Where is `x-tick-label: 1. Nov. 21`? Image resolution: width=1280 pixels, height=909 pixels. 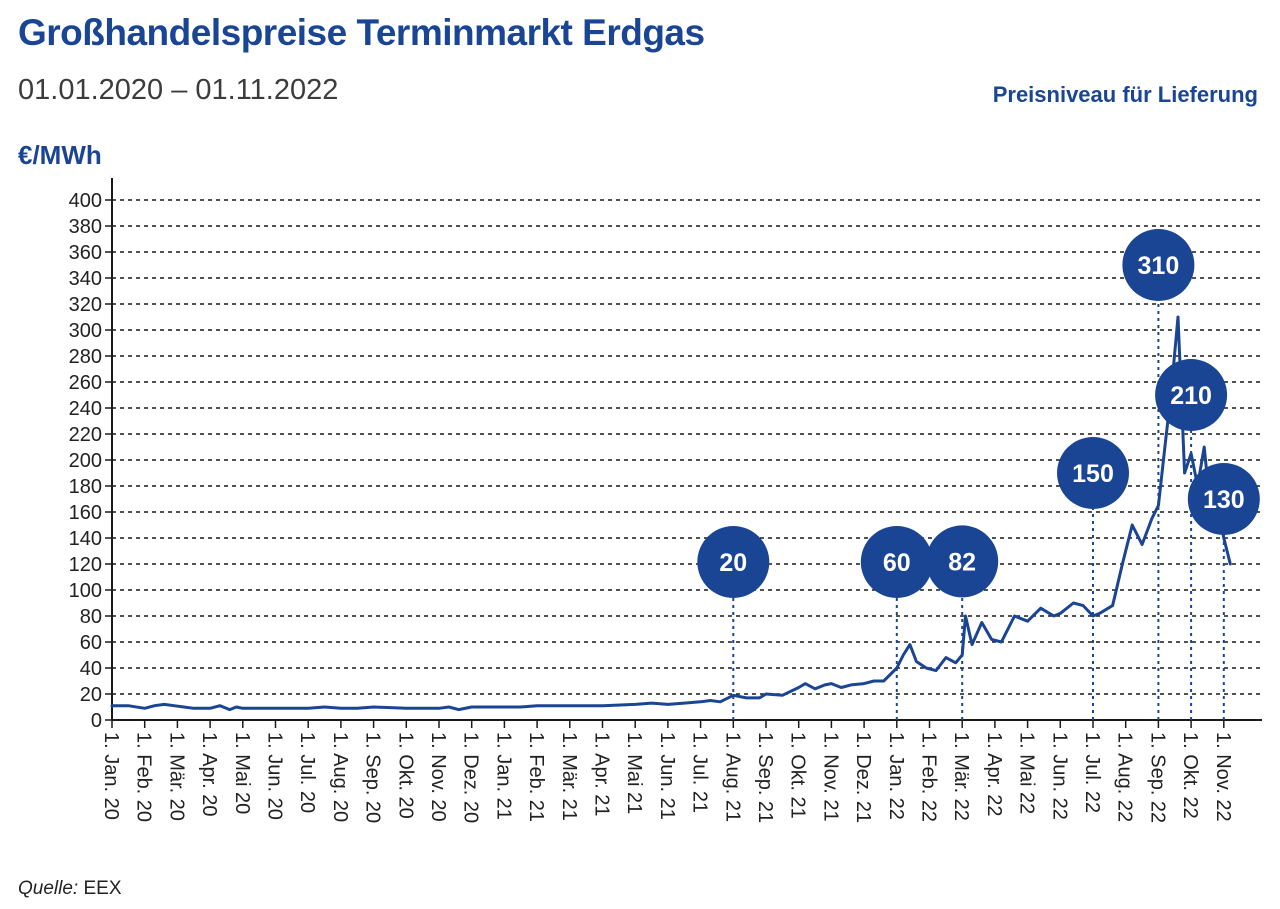 x-tick-label: 1. Nov. 21 is located at coordinates (830, 777).